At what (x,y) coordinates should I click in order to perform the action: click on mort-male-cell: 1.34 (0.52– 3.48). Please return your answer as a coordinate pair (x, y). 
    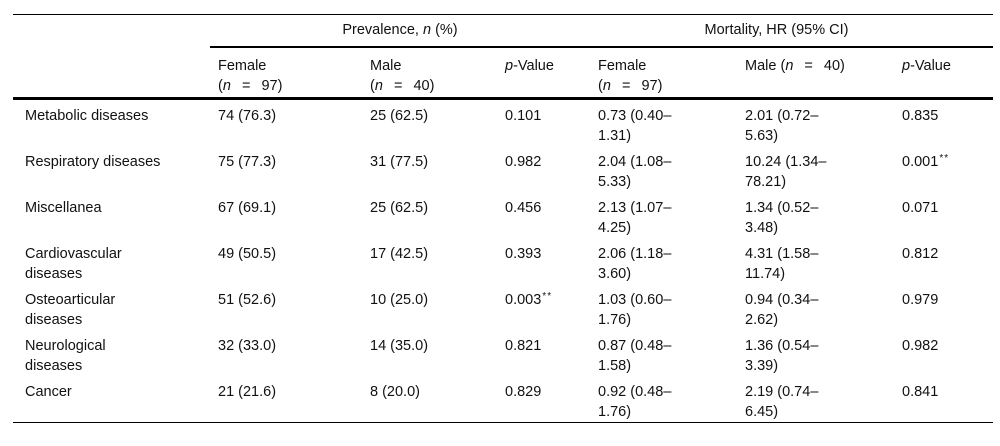
    Looking at the image, I should click on (782, 218).